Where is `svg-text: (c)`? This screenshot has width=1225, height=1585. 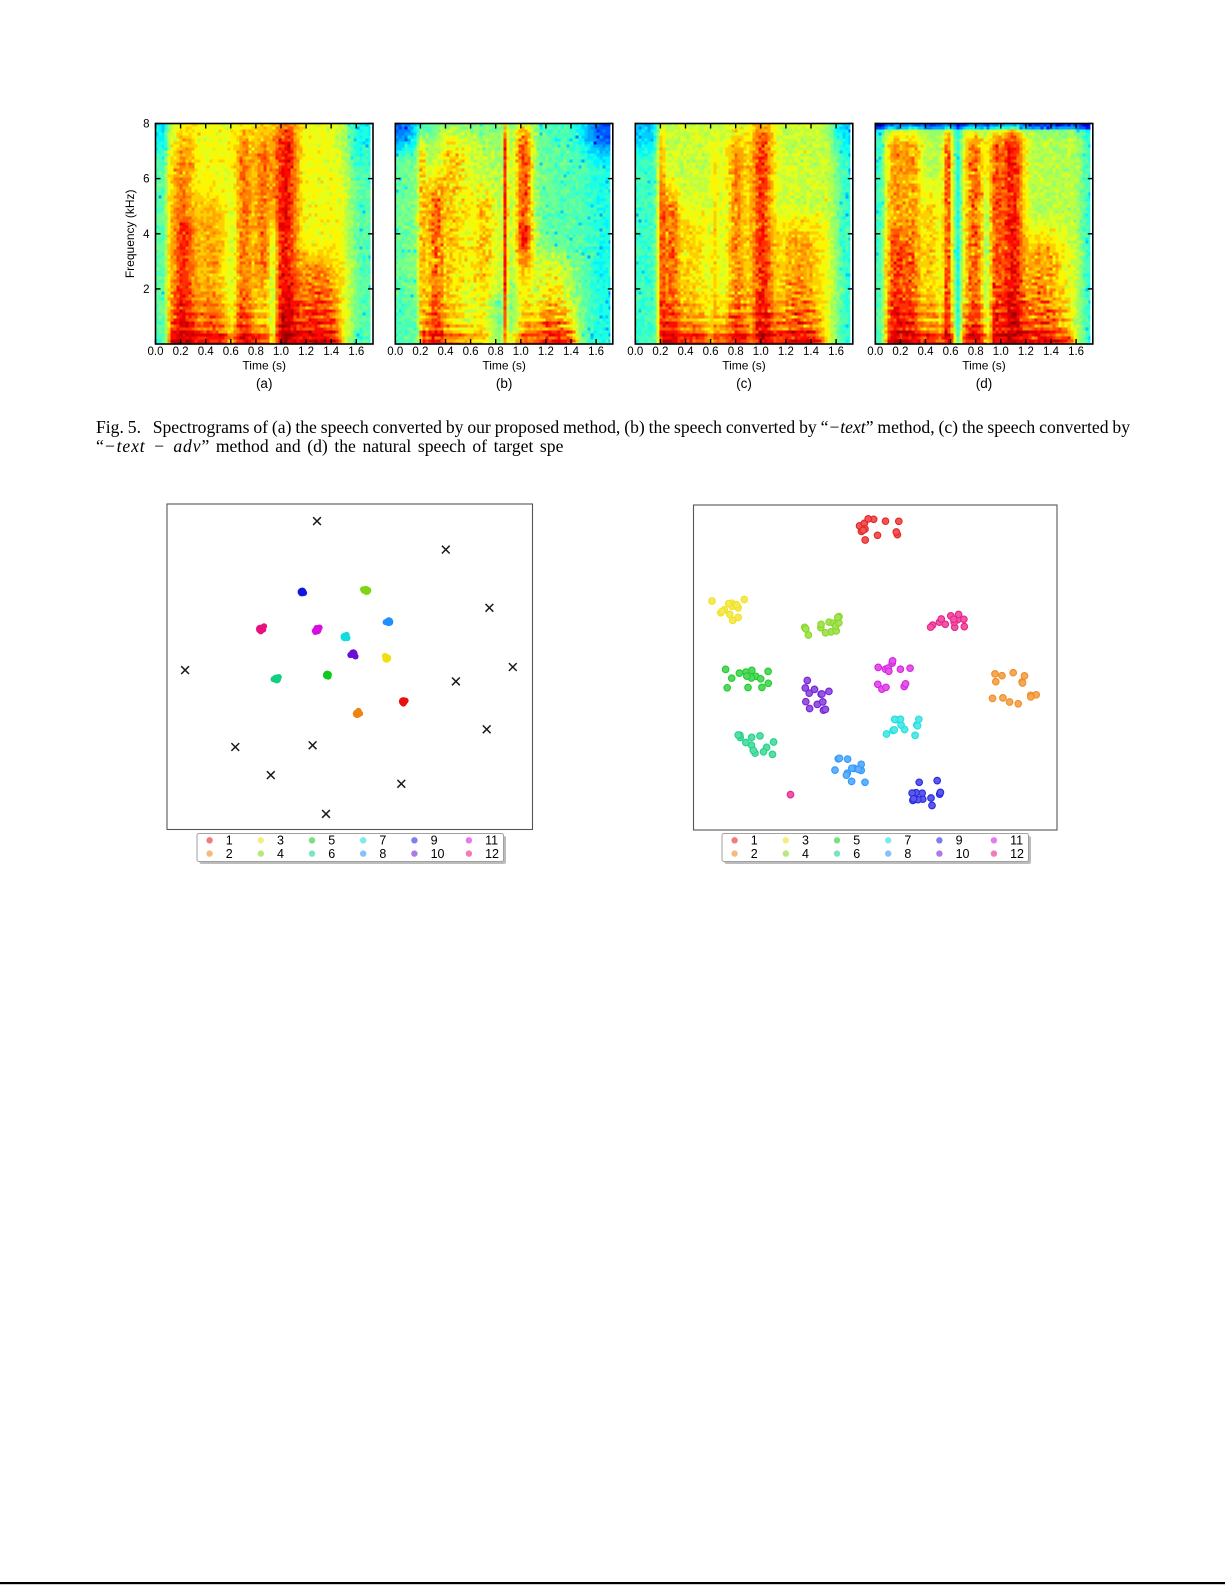 svg-text: (c) is located at coordinates (744, 383).